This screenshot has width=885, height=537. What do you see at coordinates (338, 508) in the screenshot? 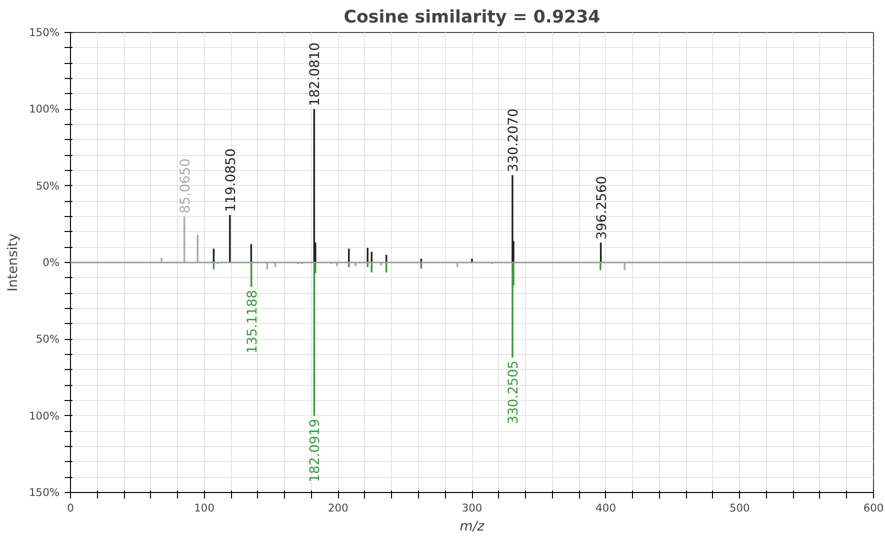
I see `x-tick-label: 200` at bounding box center [338, 508].